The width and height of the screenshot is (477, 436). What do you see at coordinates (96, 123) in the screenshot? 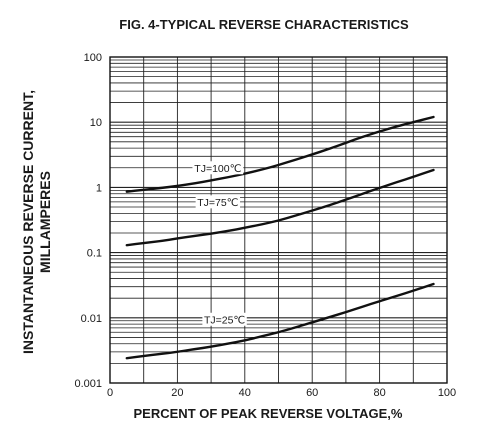
I see `y-tick-label: 10` at bounding box center [96, 123].